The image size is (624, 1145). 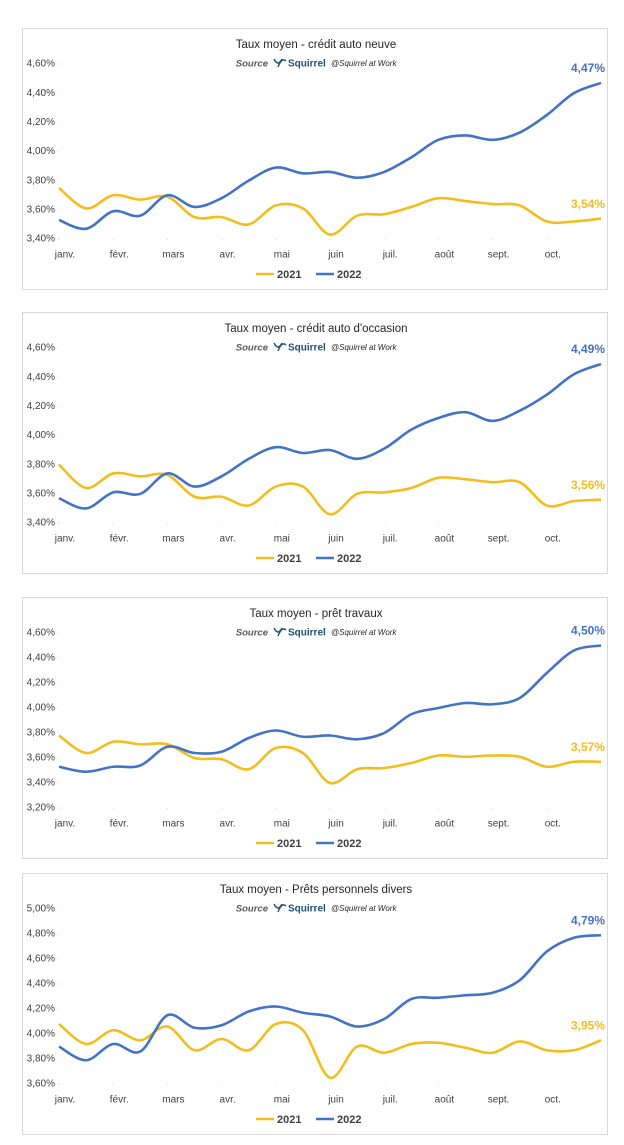 I want to click on legend-label: 2021, so click(x=289, y=844).